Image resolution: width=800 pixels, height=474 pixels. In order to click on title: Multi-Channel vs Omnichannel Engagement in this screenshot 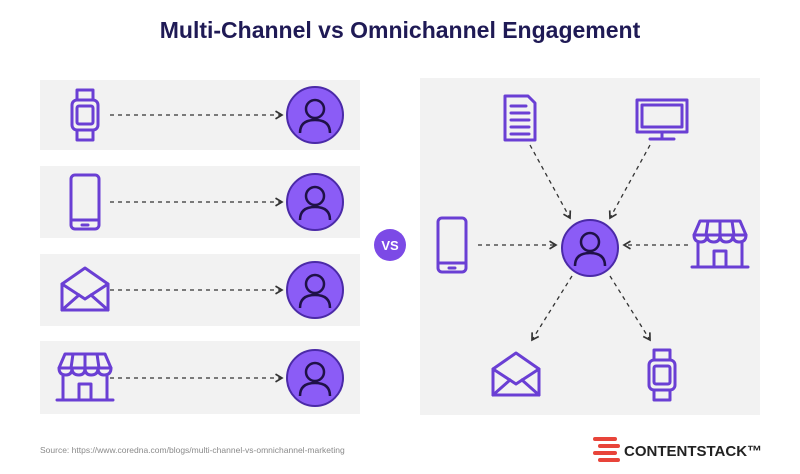, I will do `click(400, 30)`.